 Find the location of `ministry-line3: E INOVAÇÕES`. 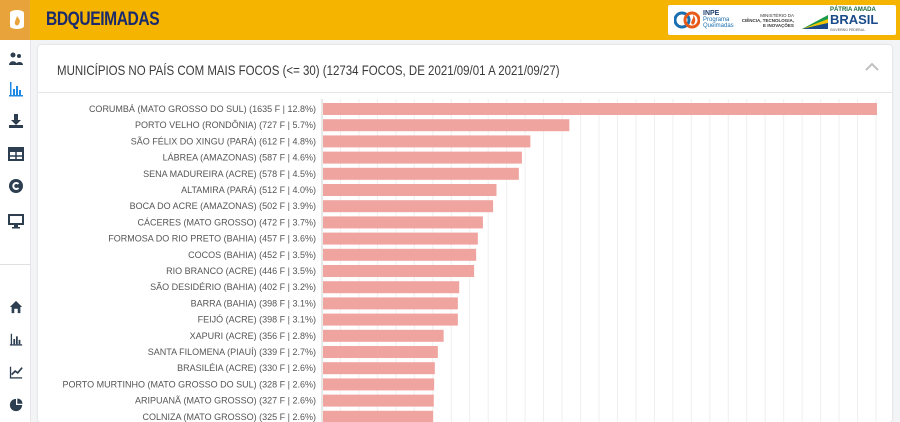

ministry-line3: E INOVAÇÕES is located at coordinates (778, 25).